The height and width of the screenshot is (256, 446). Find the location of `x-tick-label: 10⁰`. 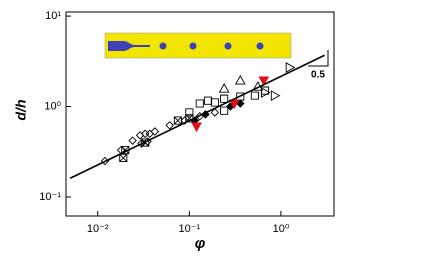

x-tick-label: 10⁰ is located at coordinates (281, 229).